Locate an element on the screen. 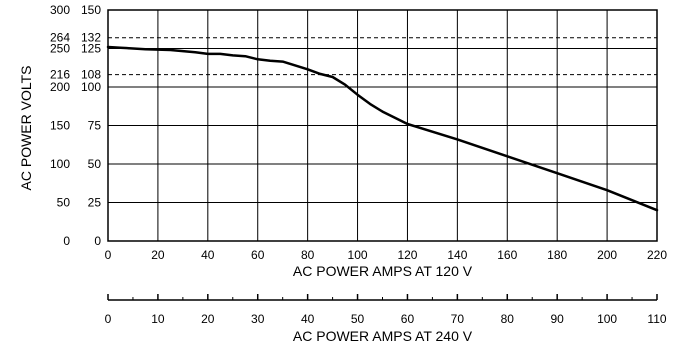  x2-tick-label: 0 is located at coordinates (108, 319).